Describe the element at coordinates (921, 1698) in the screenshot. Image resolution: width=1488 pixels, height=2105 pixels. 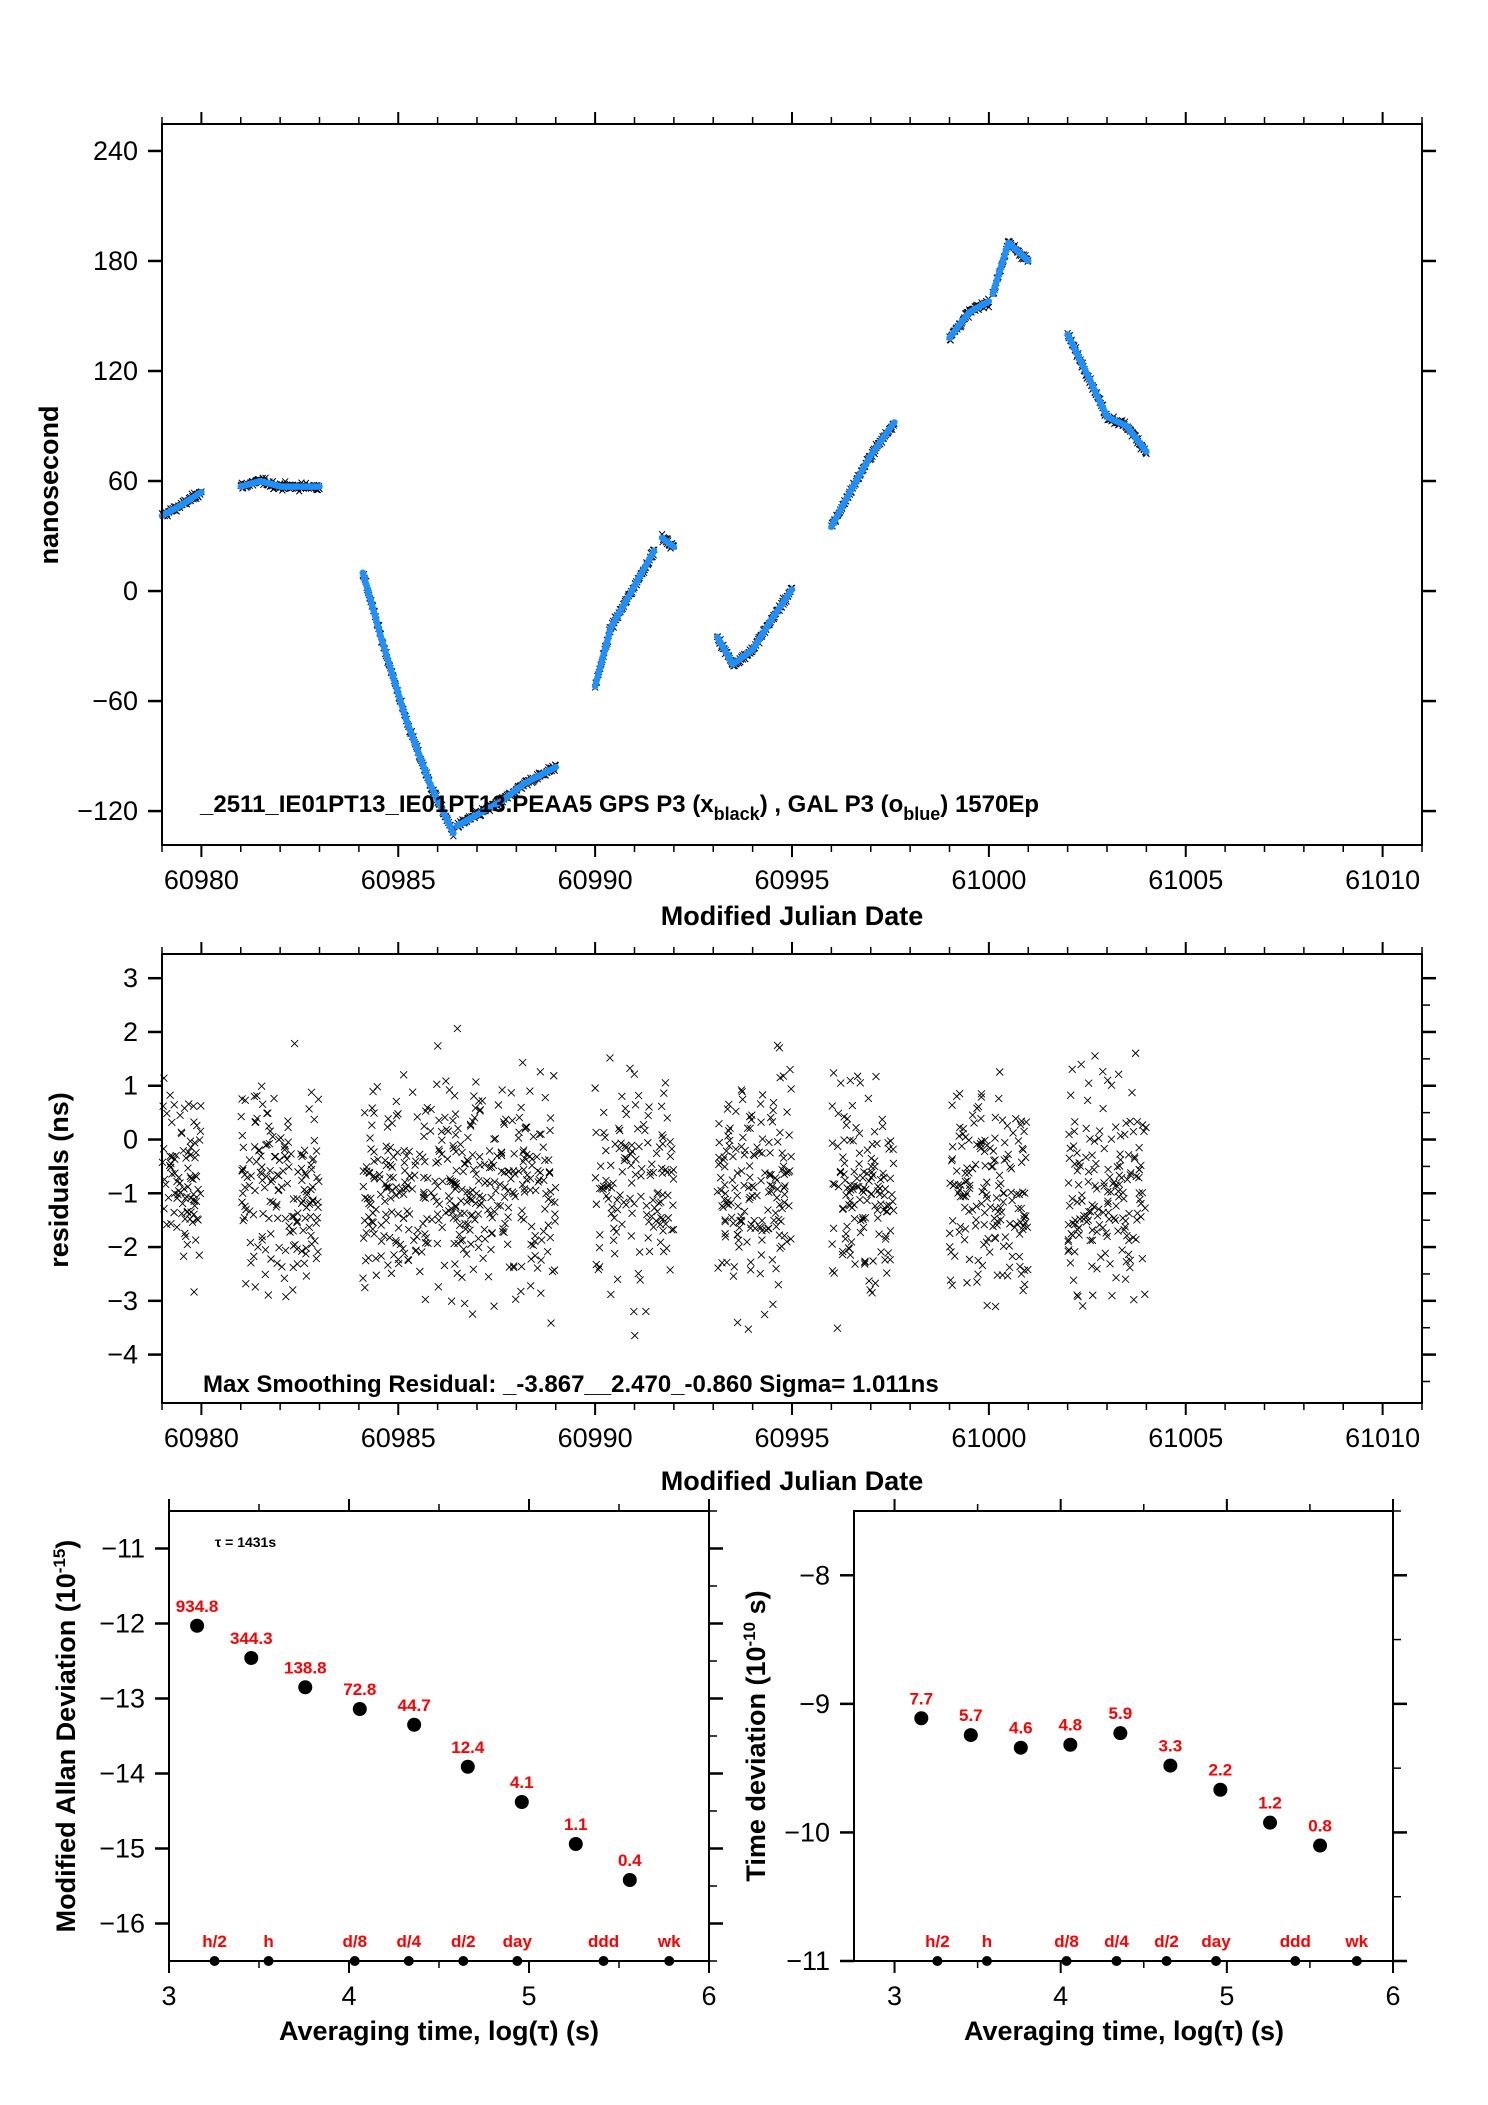
I see `point-label: 7.7` at that location.